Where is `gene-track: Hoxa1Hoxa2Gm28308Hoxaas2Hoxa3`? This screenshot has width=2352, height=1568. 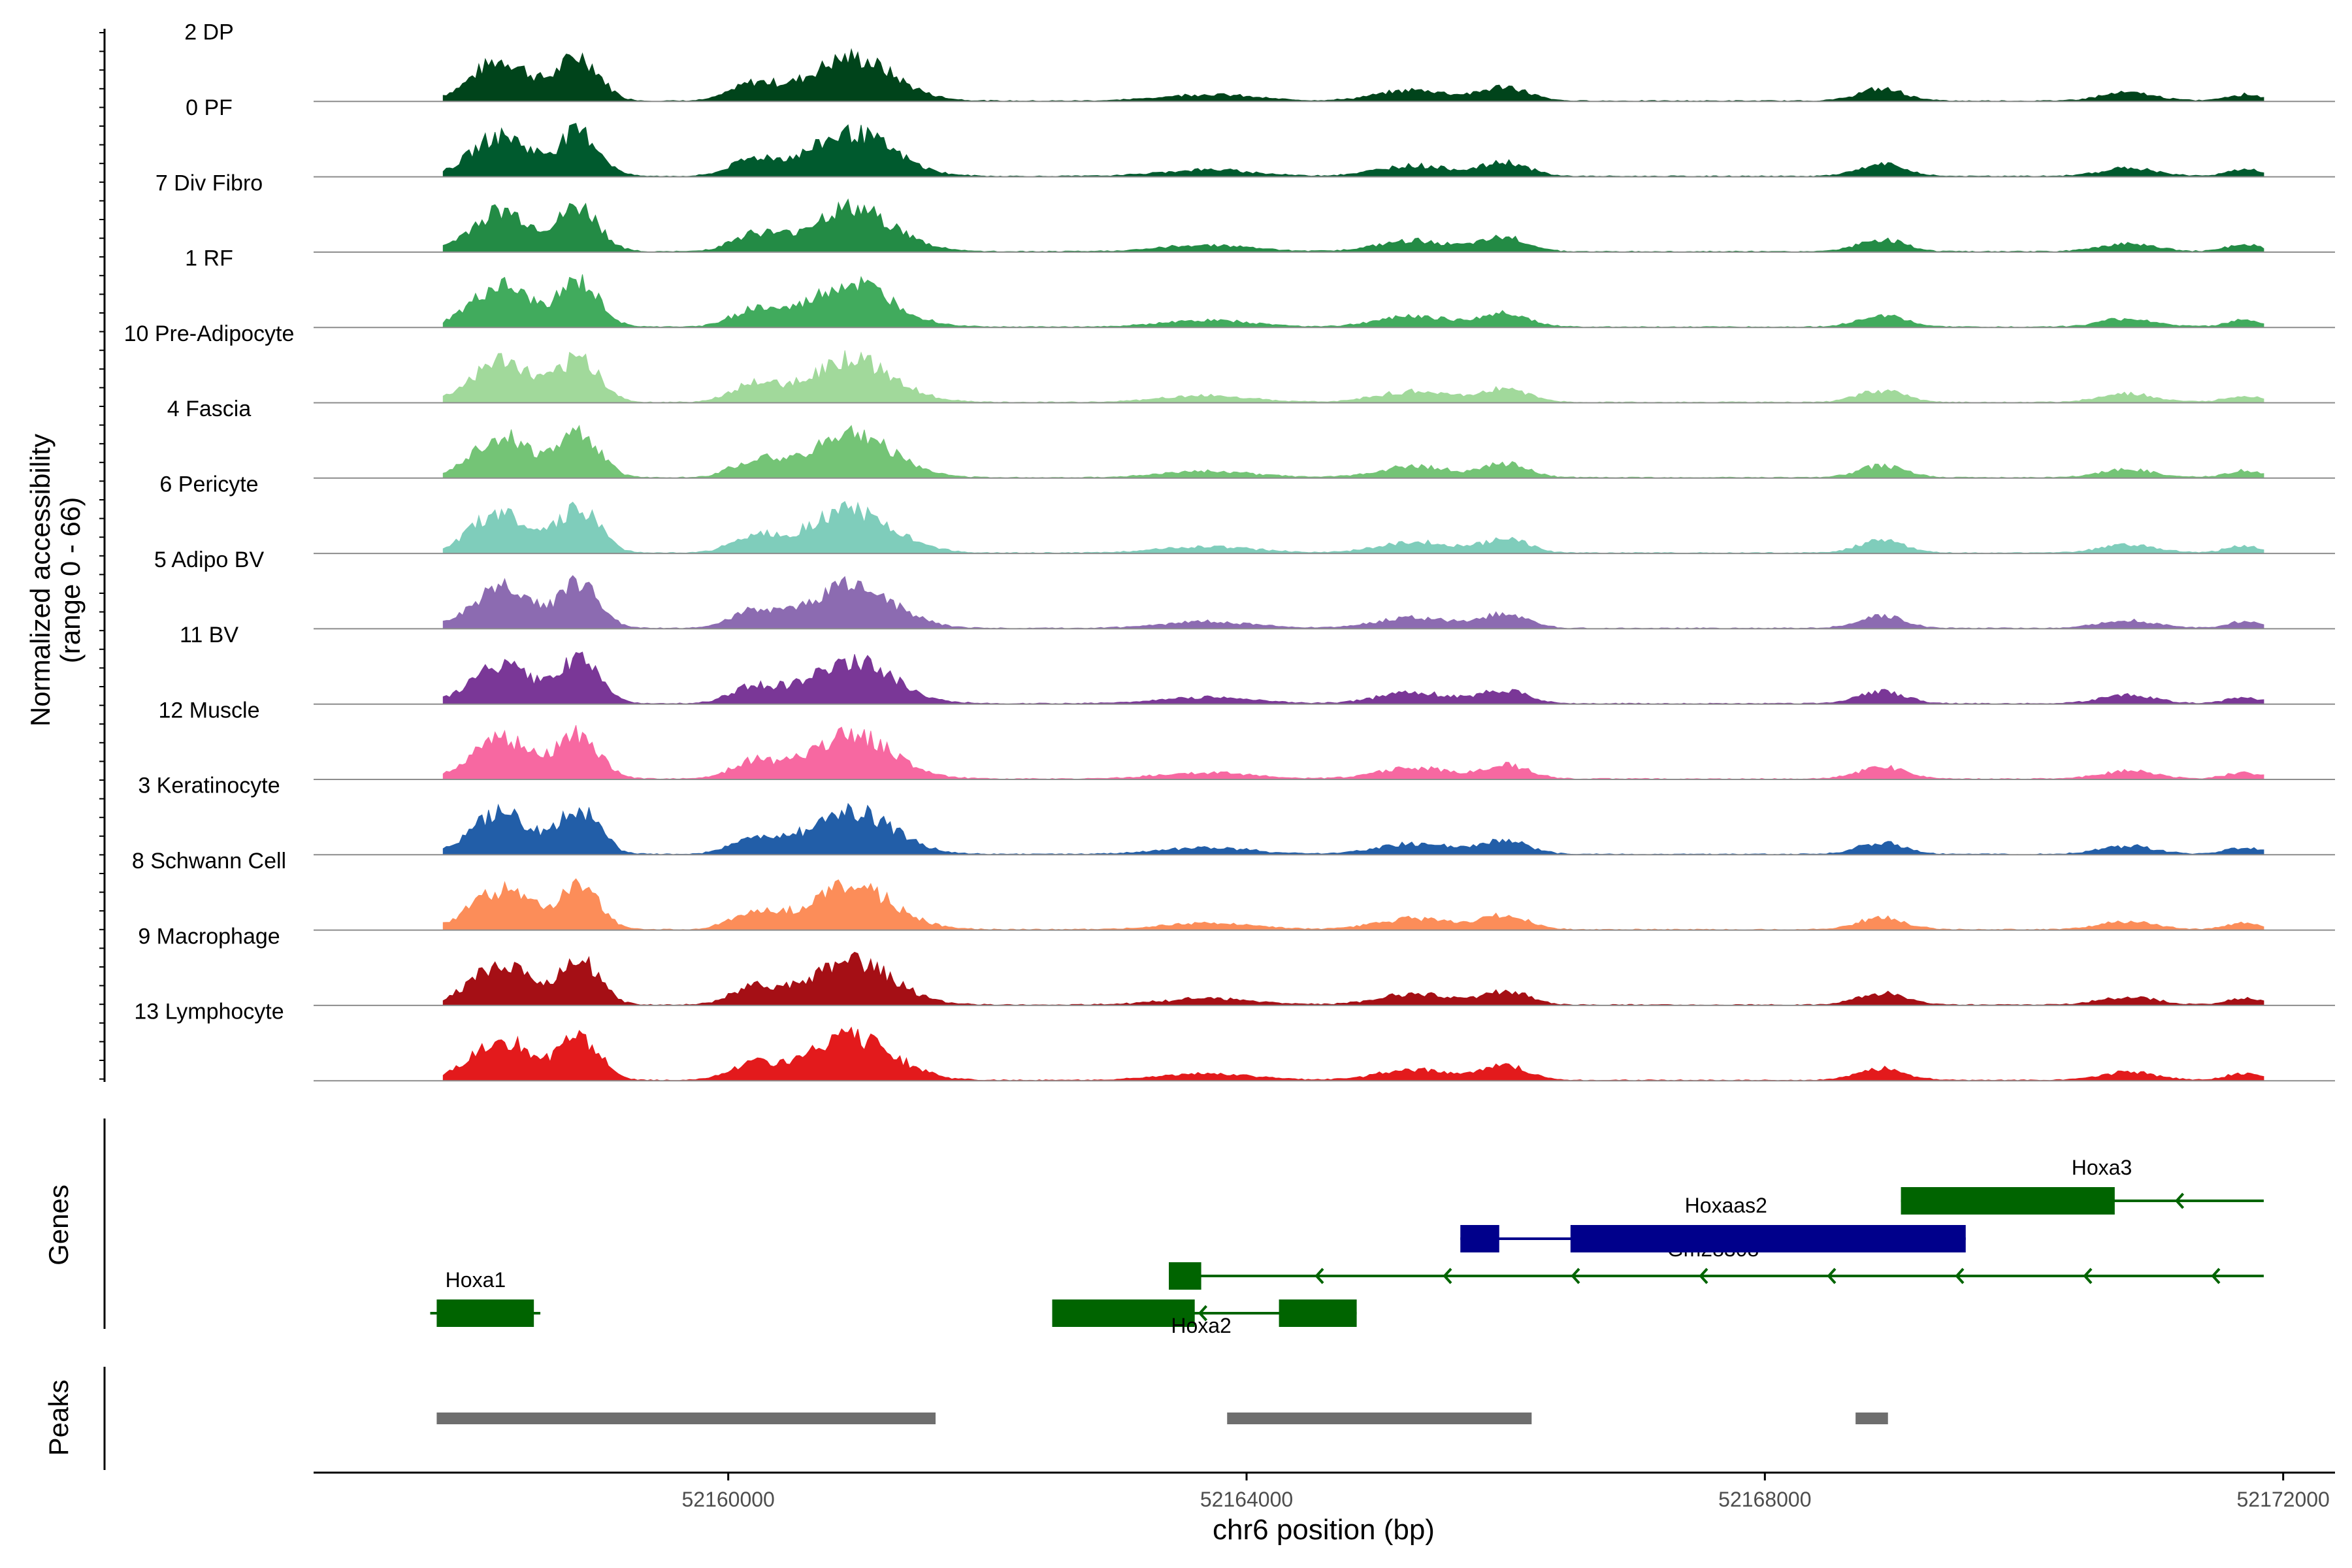 gene-track: Hoxa1Hoxa2Gm28308Hoxaas2Hoxa3 is located at coordinates (1183, 1228).